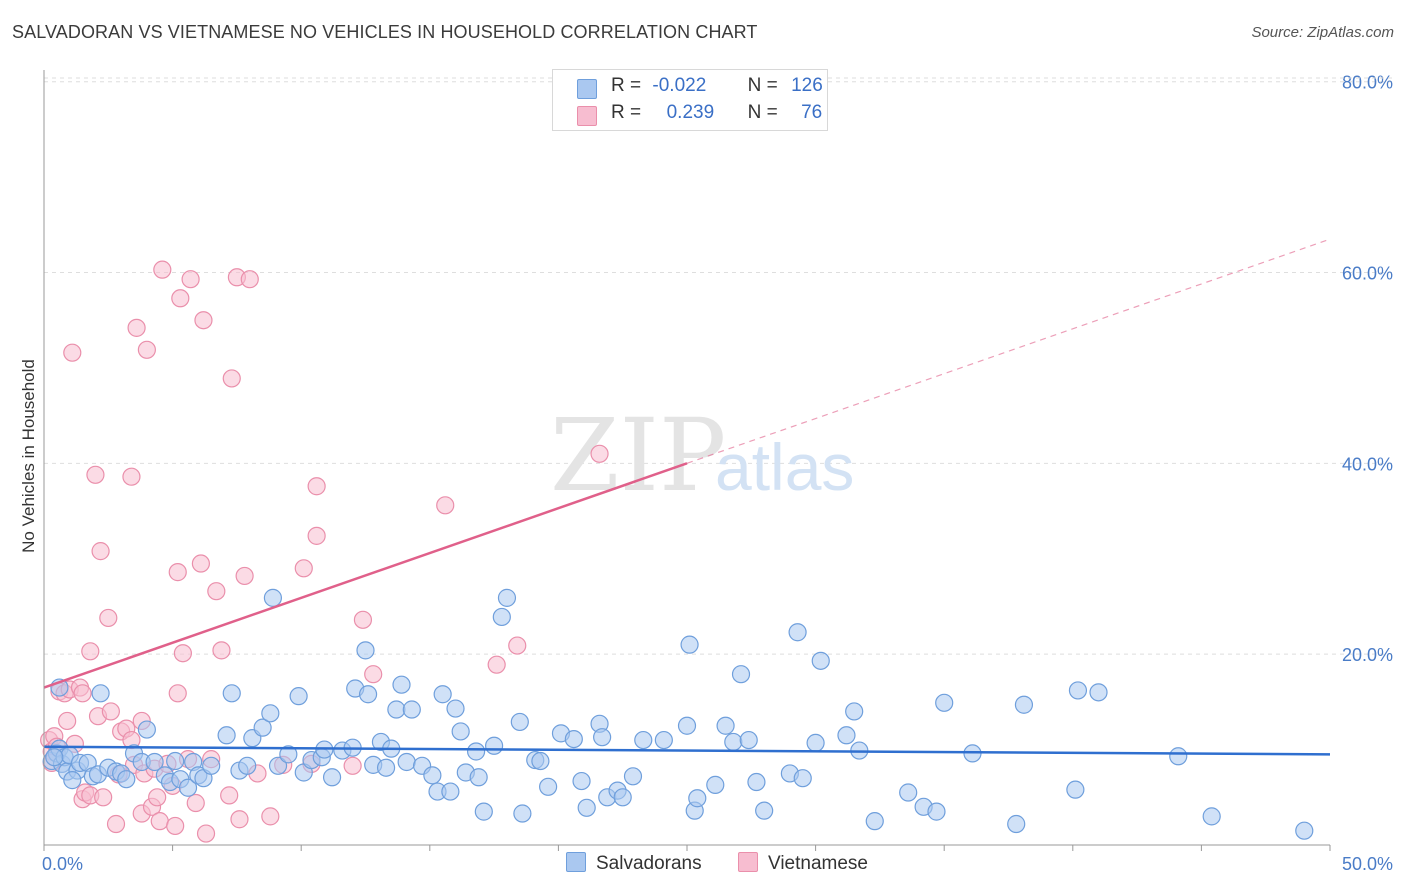 This screenshot has height=892, width=1406. Describe the element at coordinates (762, 85) in the screenshot. I see `legend-n-label: N =` at that location.